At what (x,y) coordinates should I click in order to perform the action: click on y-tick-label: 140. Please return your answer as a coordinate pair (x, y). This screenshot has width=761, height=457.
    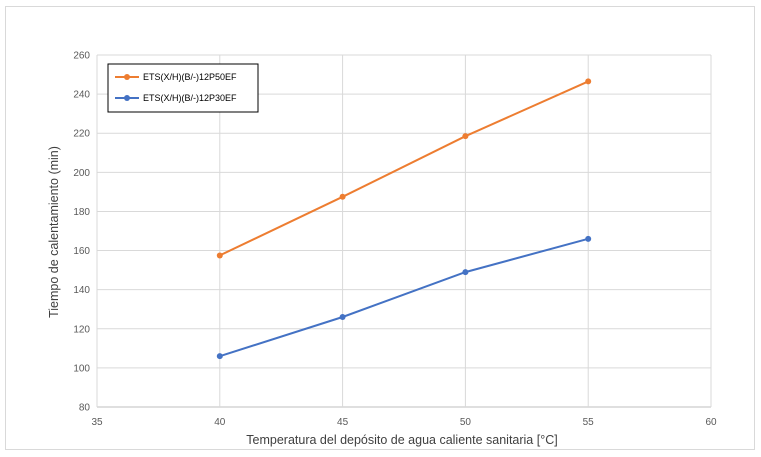
    Looking at the image, I should click on (81, 290).